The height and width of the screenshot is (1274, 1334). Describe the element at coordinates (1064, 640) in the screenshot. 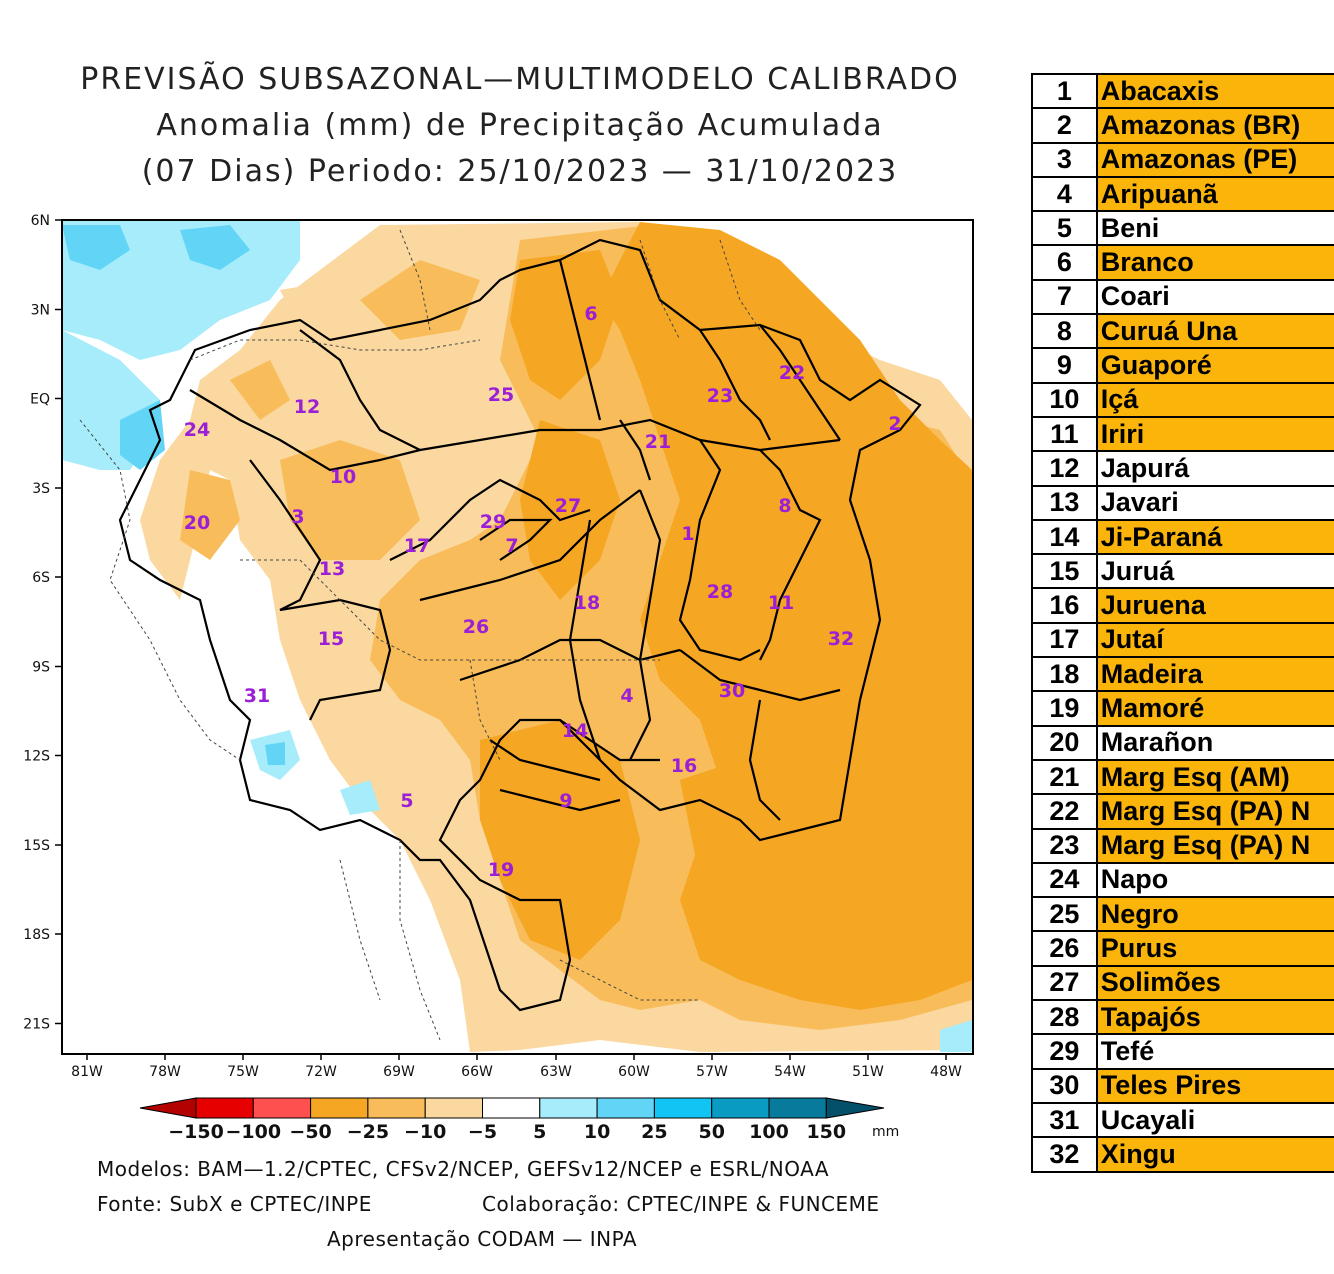

I see `basin-number: 17` at that location.